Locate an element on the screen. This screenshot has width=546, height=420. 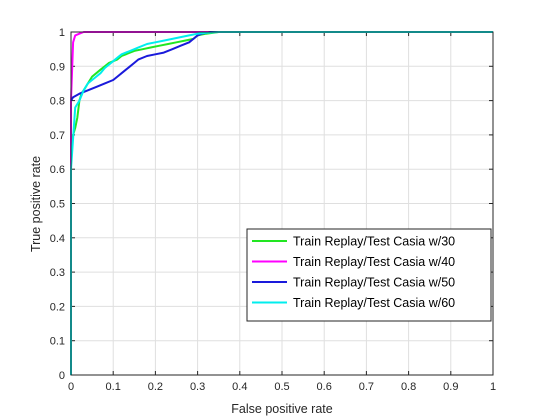
y-tick-label: 0.5 is located at coordinates (57, 205).